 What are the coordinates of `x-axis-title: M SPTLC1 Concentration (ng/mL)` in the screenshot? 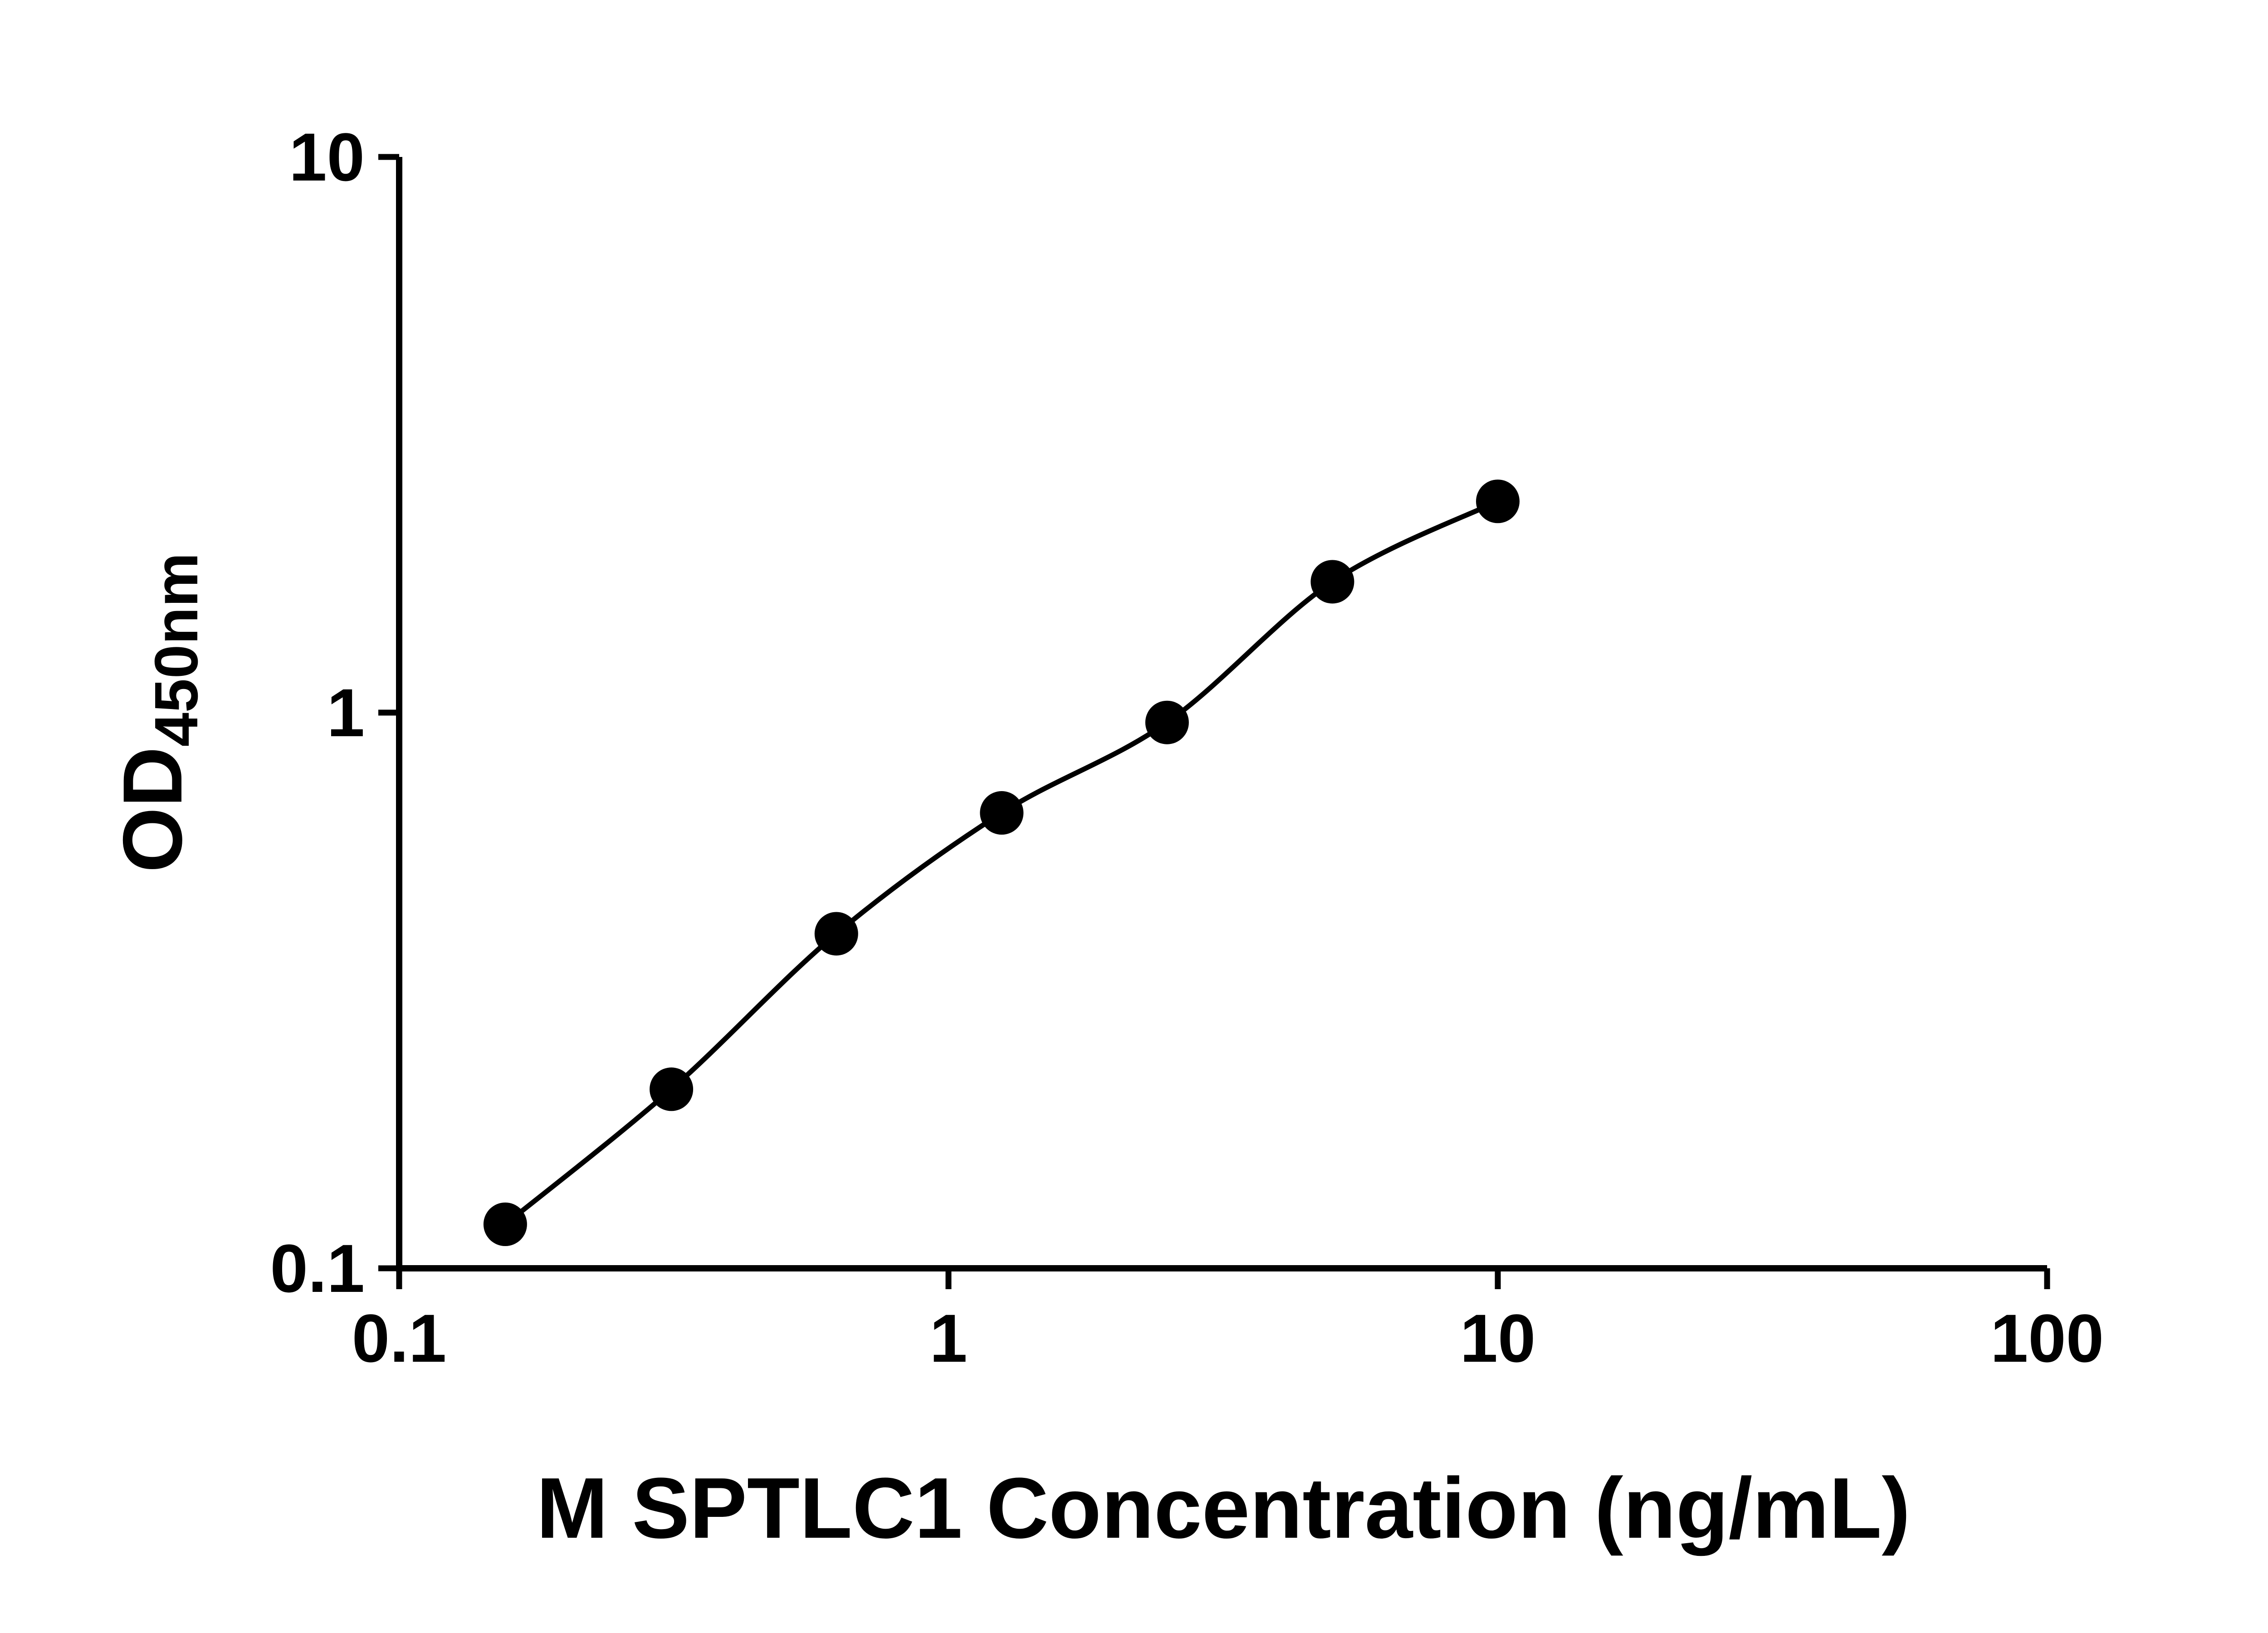 It's located at (1223, 1508).